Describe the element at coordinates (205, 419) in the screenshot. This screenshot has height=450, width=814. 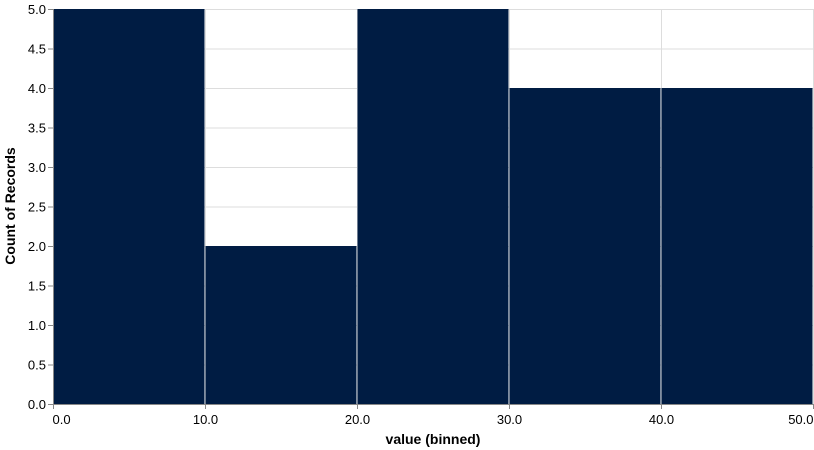
I see `x-tick-label-1: 10.0` at that location.